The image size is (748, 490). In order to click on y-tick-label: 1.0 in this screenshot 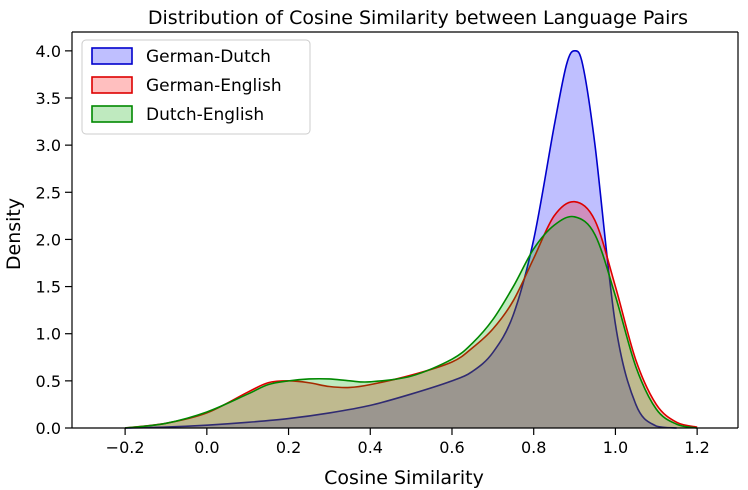, I will do `click(48, 334)`.